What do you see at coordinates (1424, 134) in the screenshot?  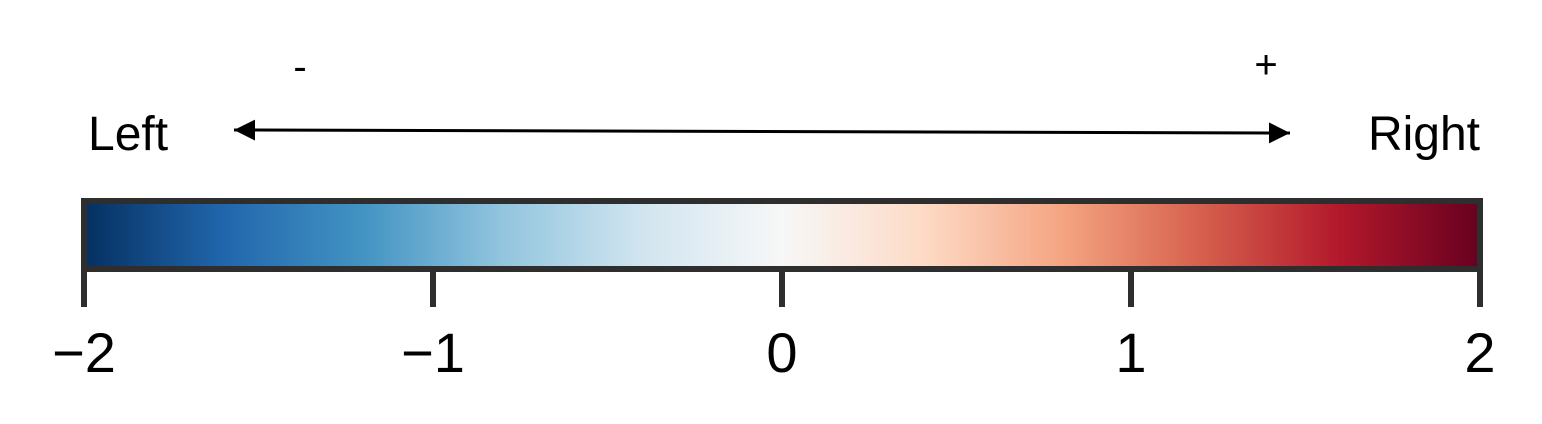 I see `right-label: Right` at bounding box center [1424, 134].